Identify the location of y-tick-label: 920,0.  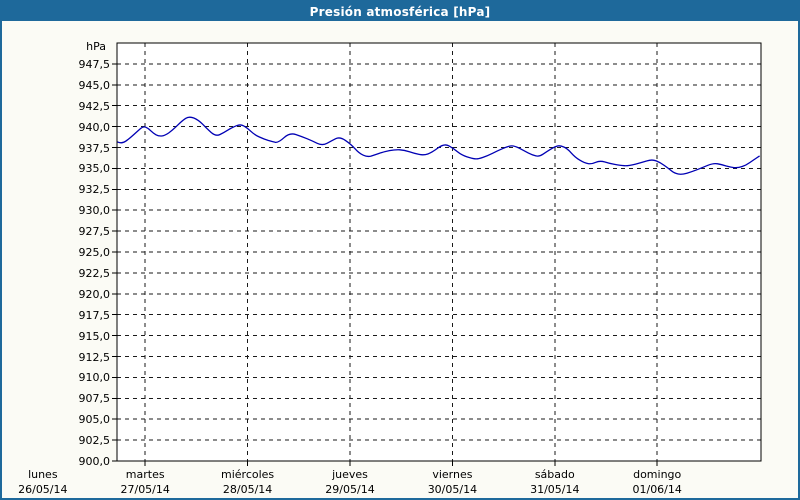
(94, 294).